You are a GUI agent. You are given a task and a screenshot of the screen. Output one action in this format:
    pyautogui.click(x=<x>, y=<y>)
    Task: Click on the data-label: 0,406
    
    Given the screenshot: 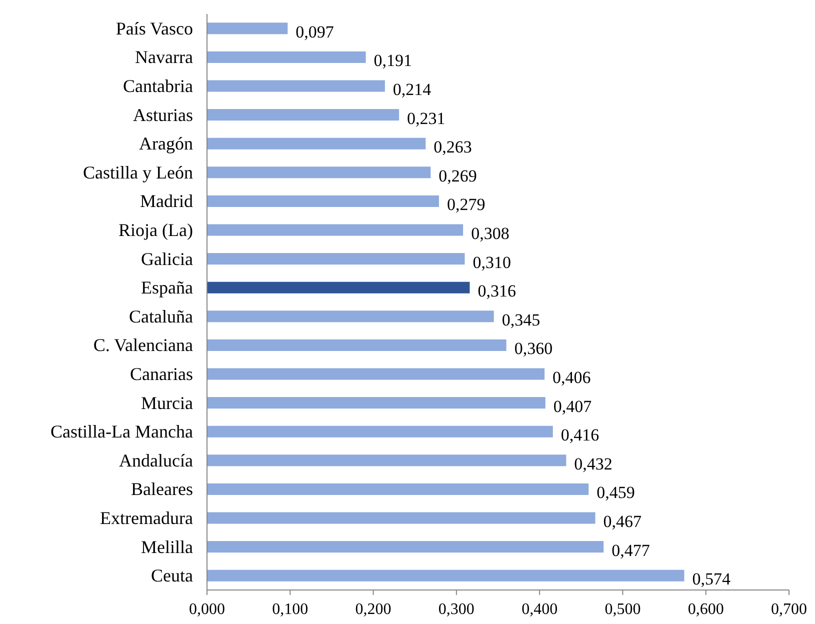 What is the action you would take?
    pyautogui.click(x=571, y=377)
    